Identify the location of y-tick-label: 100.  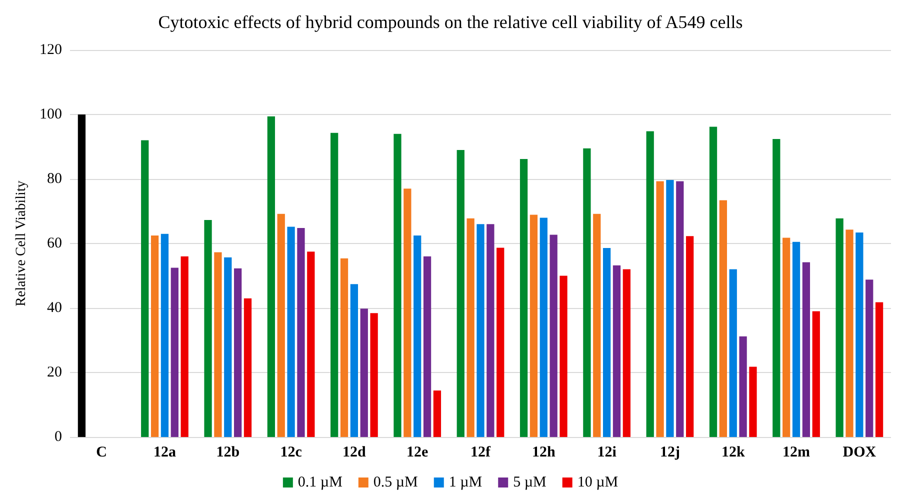
(51, 114).